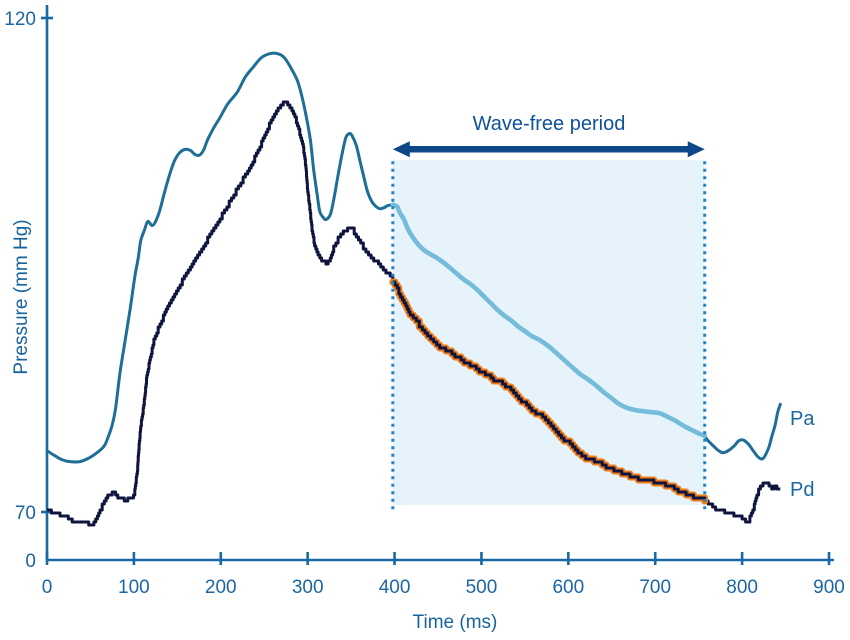  What do you see at coordinates (401, 149) in the screenshot?
I see `wavefree-arrow-head-left` at bounding box center [401, 149].